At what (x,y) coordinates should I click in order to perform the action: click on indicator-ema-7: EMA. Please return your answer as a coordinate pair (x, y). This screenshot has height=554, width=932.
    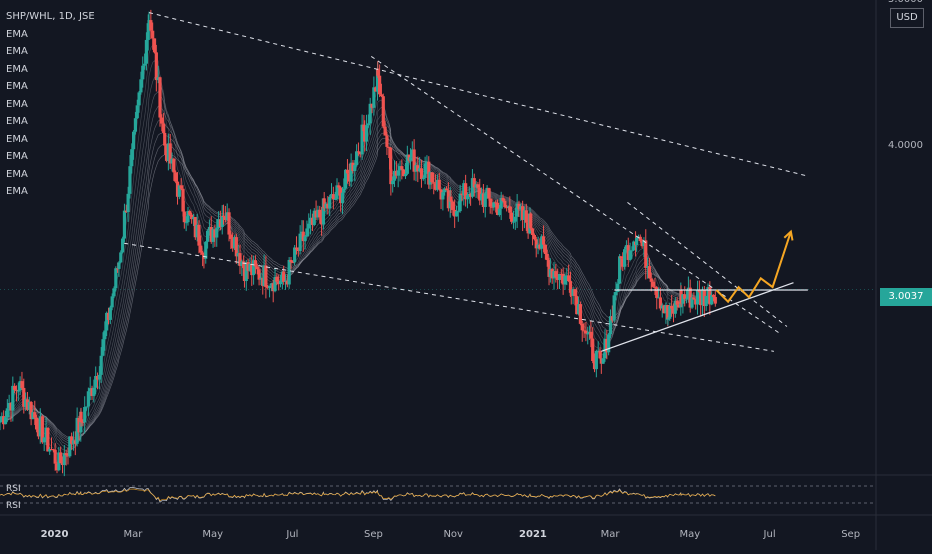
    Looking at the image, I should click on (17, 139).